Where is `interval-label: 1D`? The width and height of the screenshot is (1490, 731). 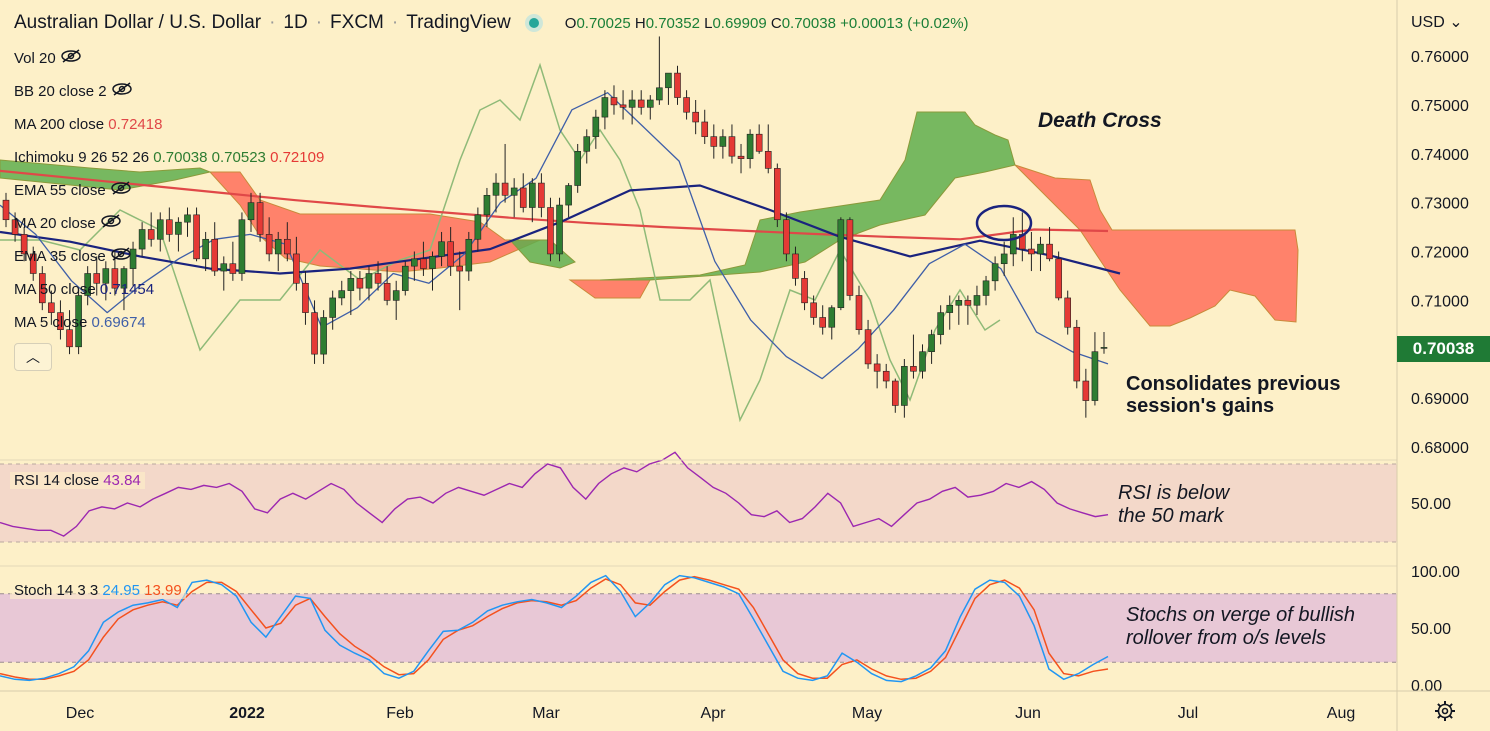 interval-label: 1D is located at coordinates (295, 22).